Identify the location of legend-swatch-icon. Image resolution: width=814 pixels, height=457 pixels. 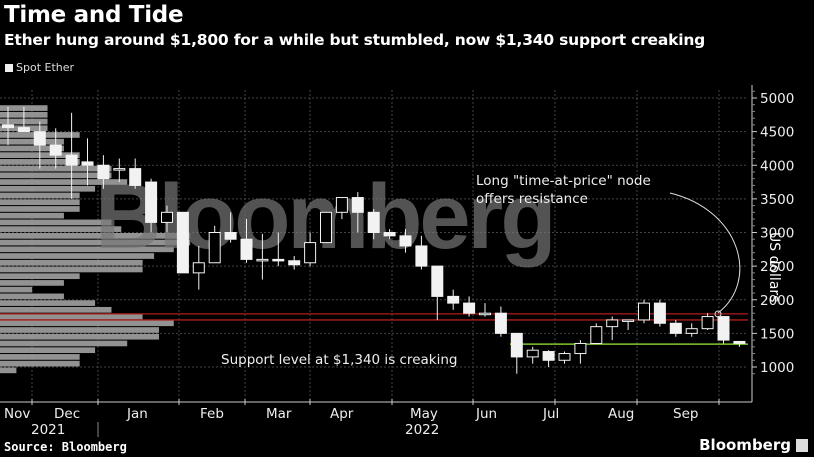
(9, 67).